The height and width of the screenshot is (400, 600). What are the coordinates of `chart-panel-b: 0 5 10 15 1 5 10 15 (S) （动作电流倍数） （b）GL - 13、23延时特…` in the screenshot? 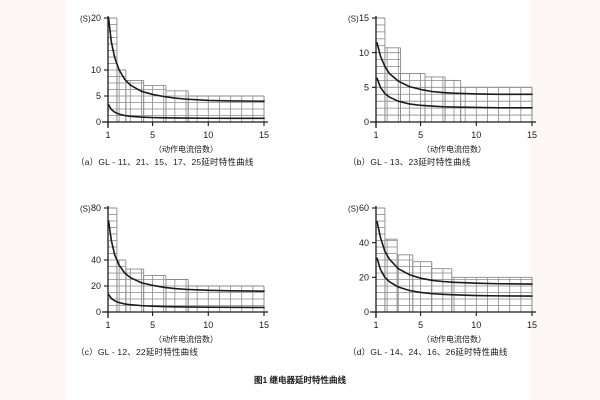 It's located at (440, 89).